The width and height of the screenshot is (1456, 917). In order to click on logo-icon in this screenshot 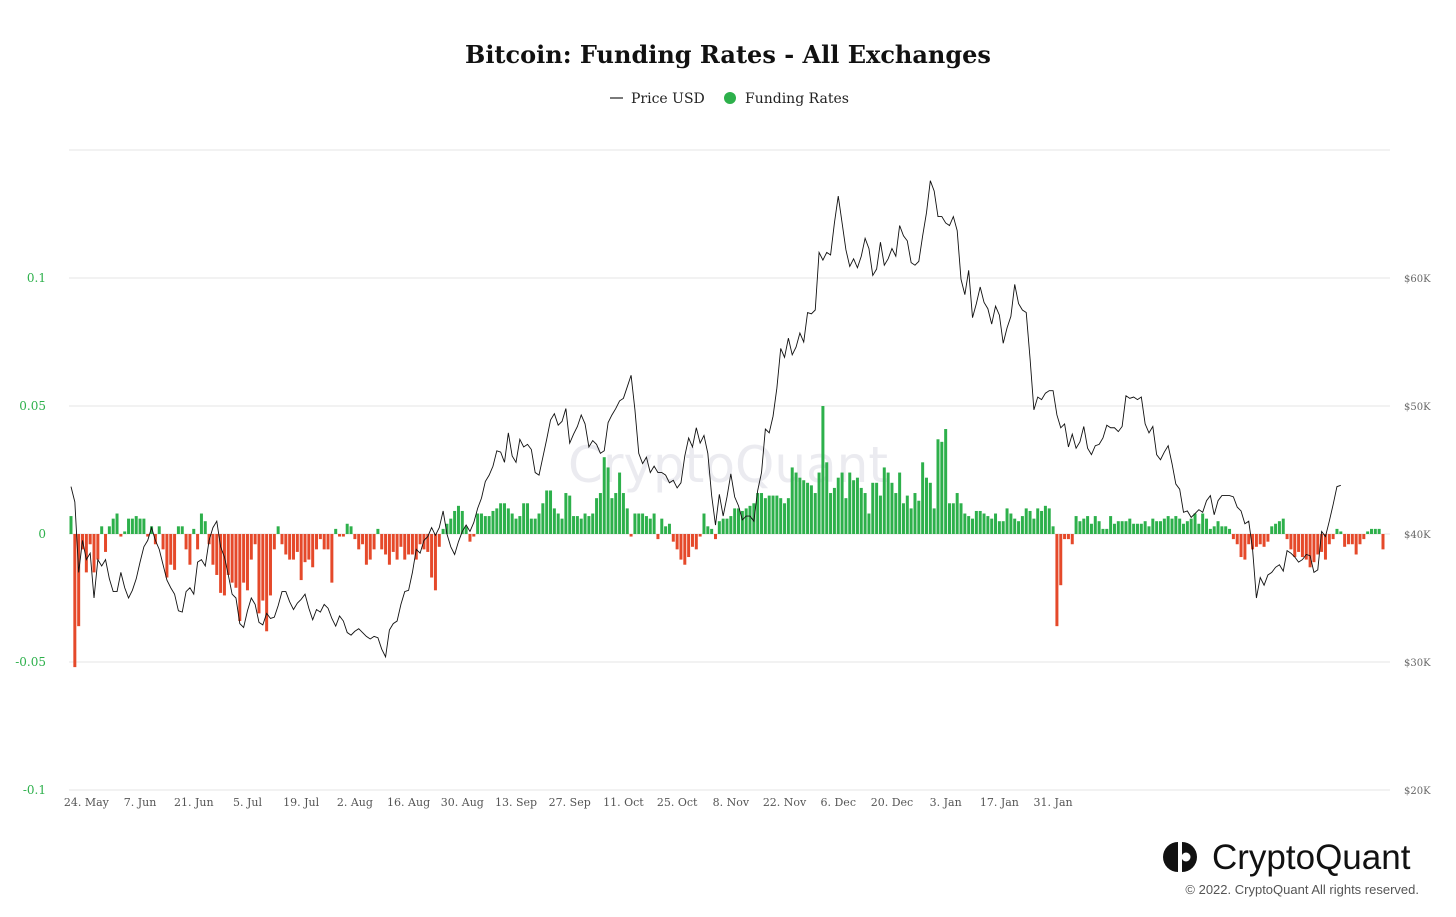, I will do `click(1180, 857)`.